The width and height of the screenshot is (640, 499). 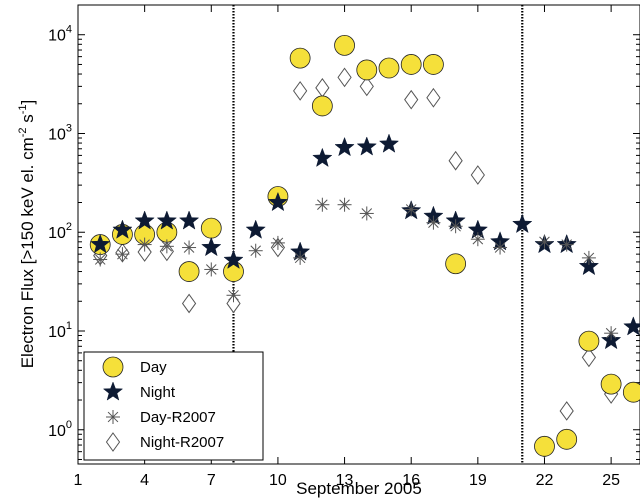 I want to click on y-axis-title-end: ], so click(x=27, y=102).